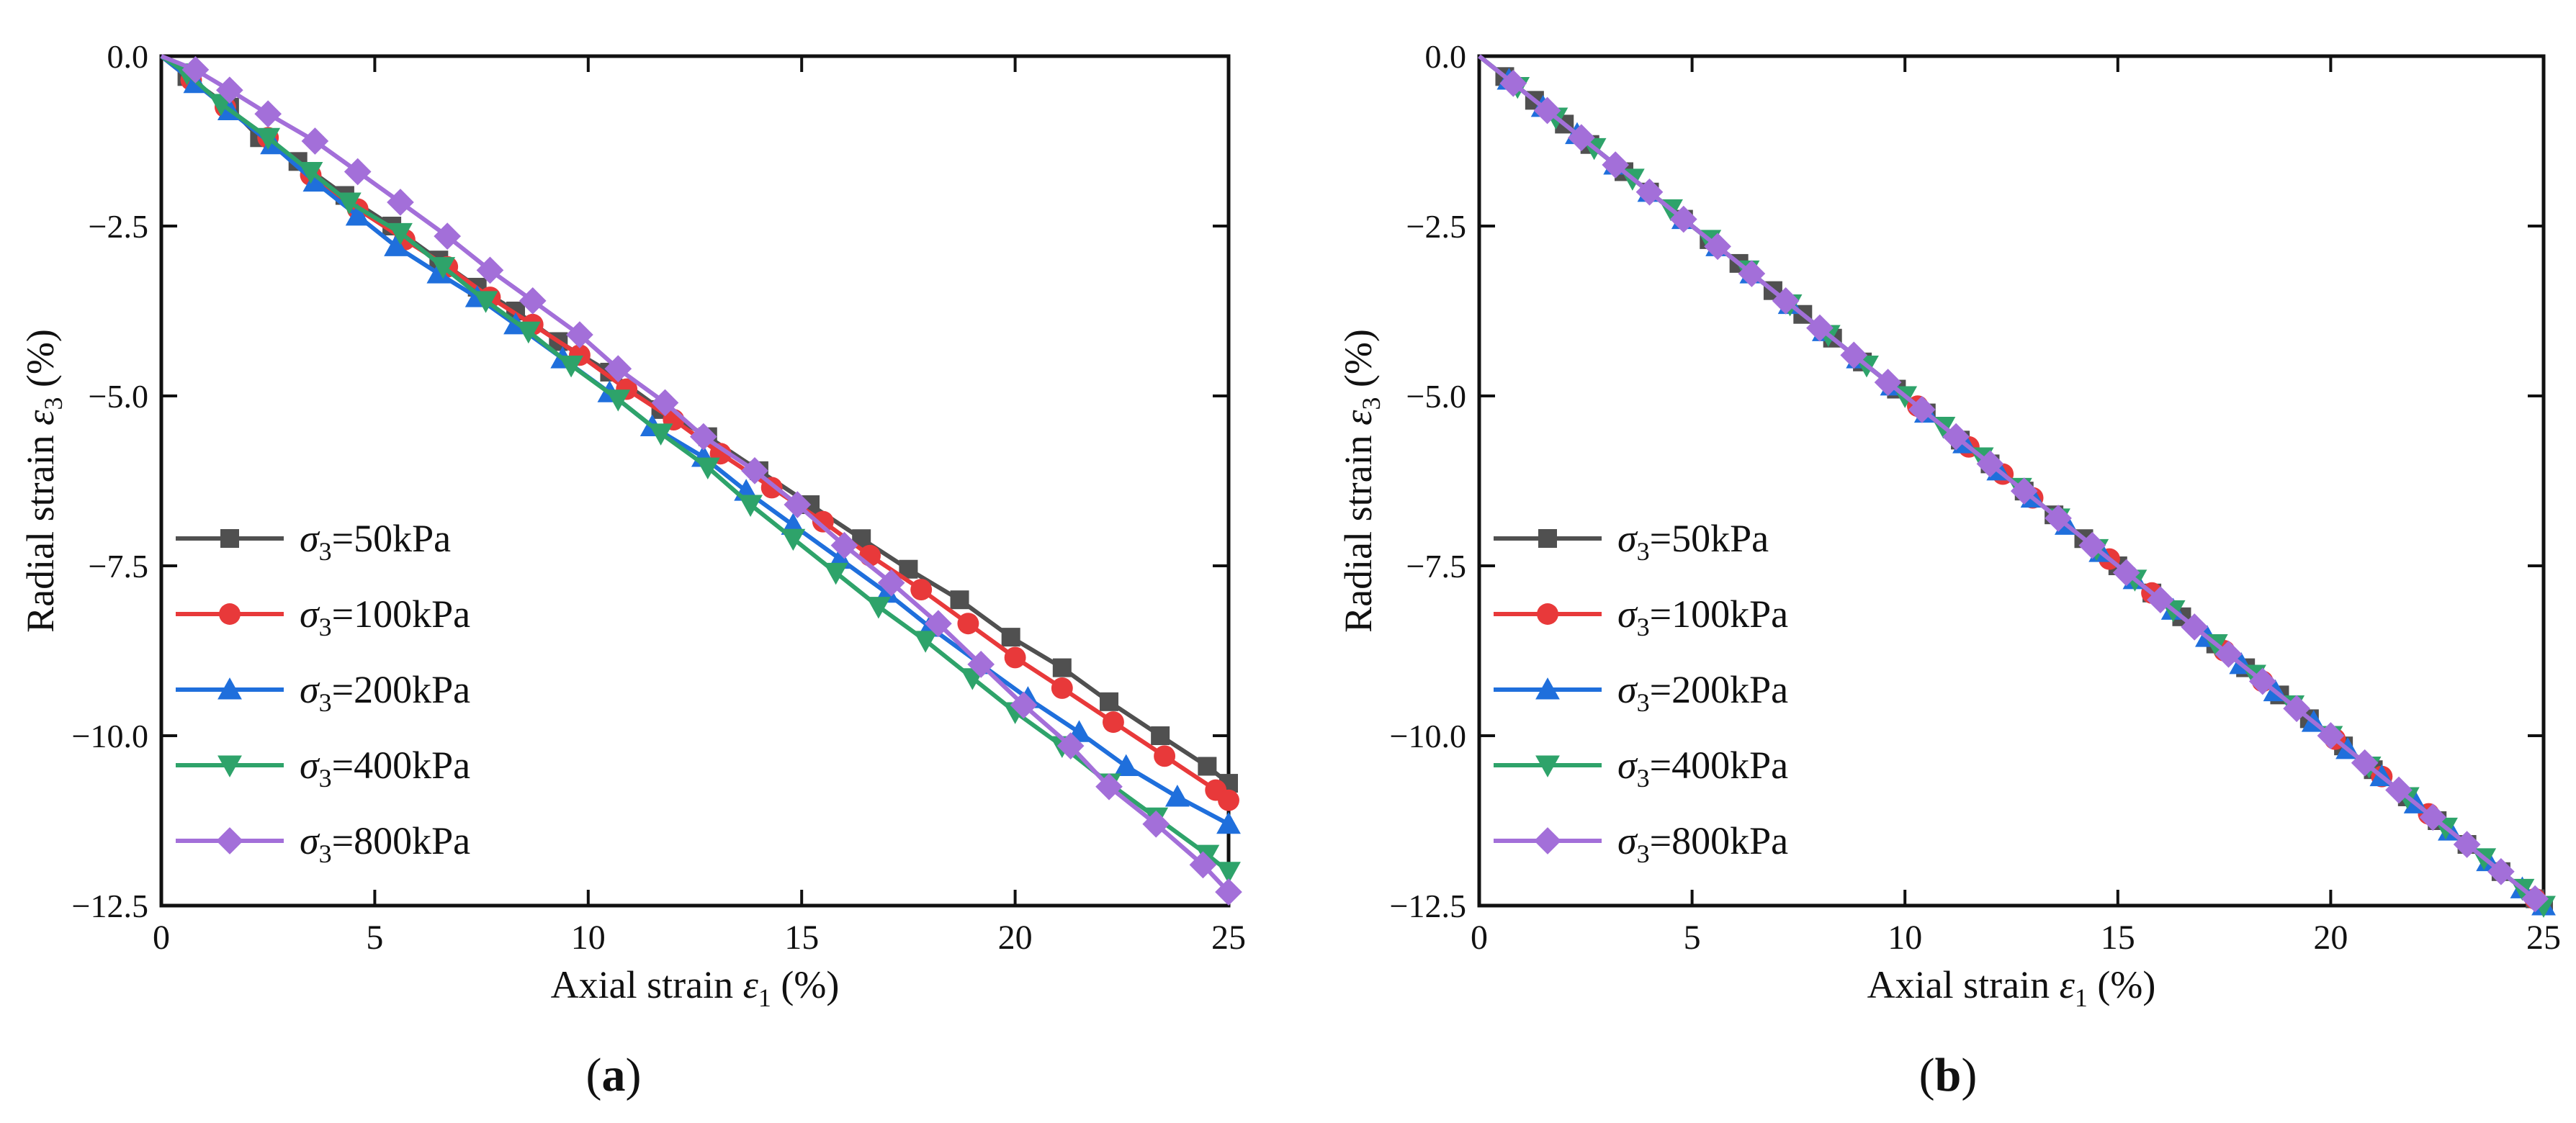 The height and width of the screenshot is (1123, 2576). I want to click on legend-label-b-4: σ3=800kPa, so click(1702, 843).